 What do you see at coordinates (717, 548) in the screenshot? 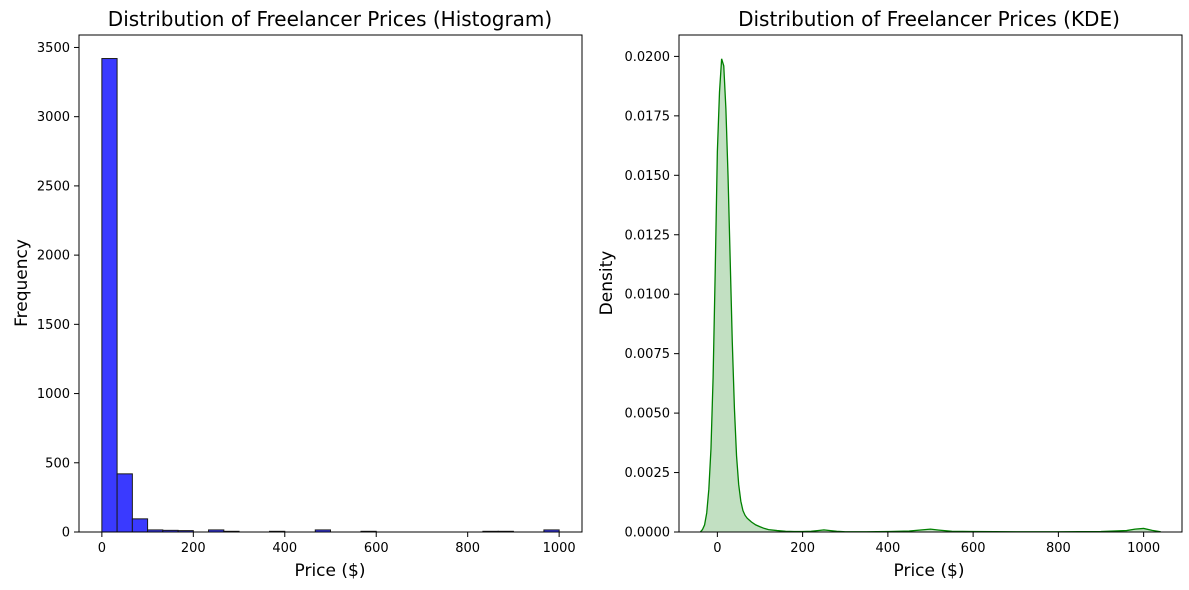
I see `kde-x-tick-label: 0` at bounding box center [717, 548].